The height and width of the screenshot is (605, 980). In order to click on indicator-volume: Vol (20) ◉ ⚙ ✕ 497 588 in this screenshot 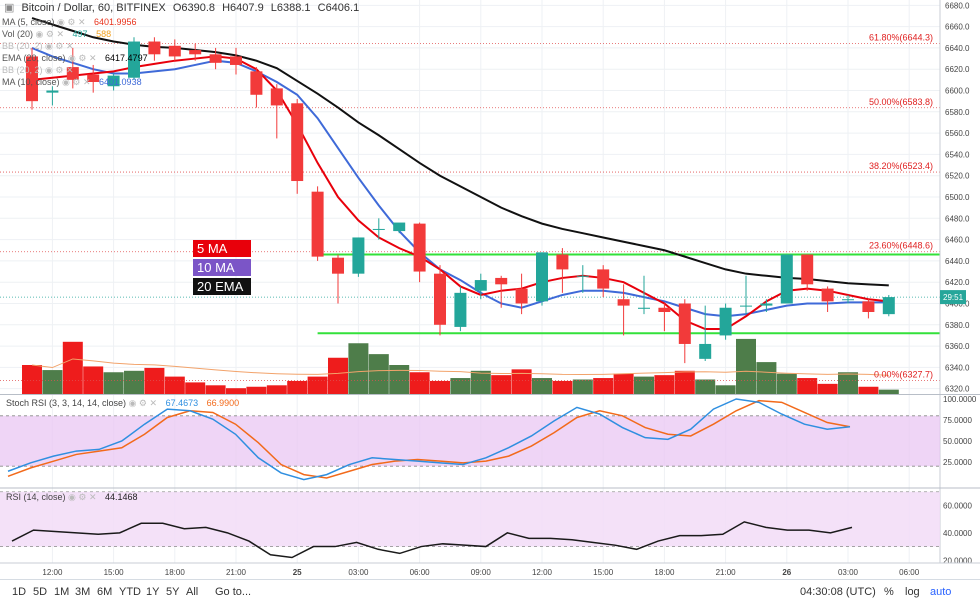, I will do `click(56, 34)`.